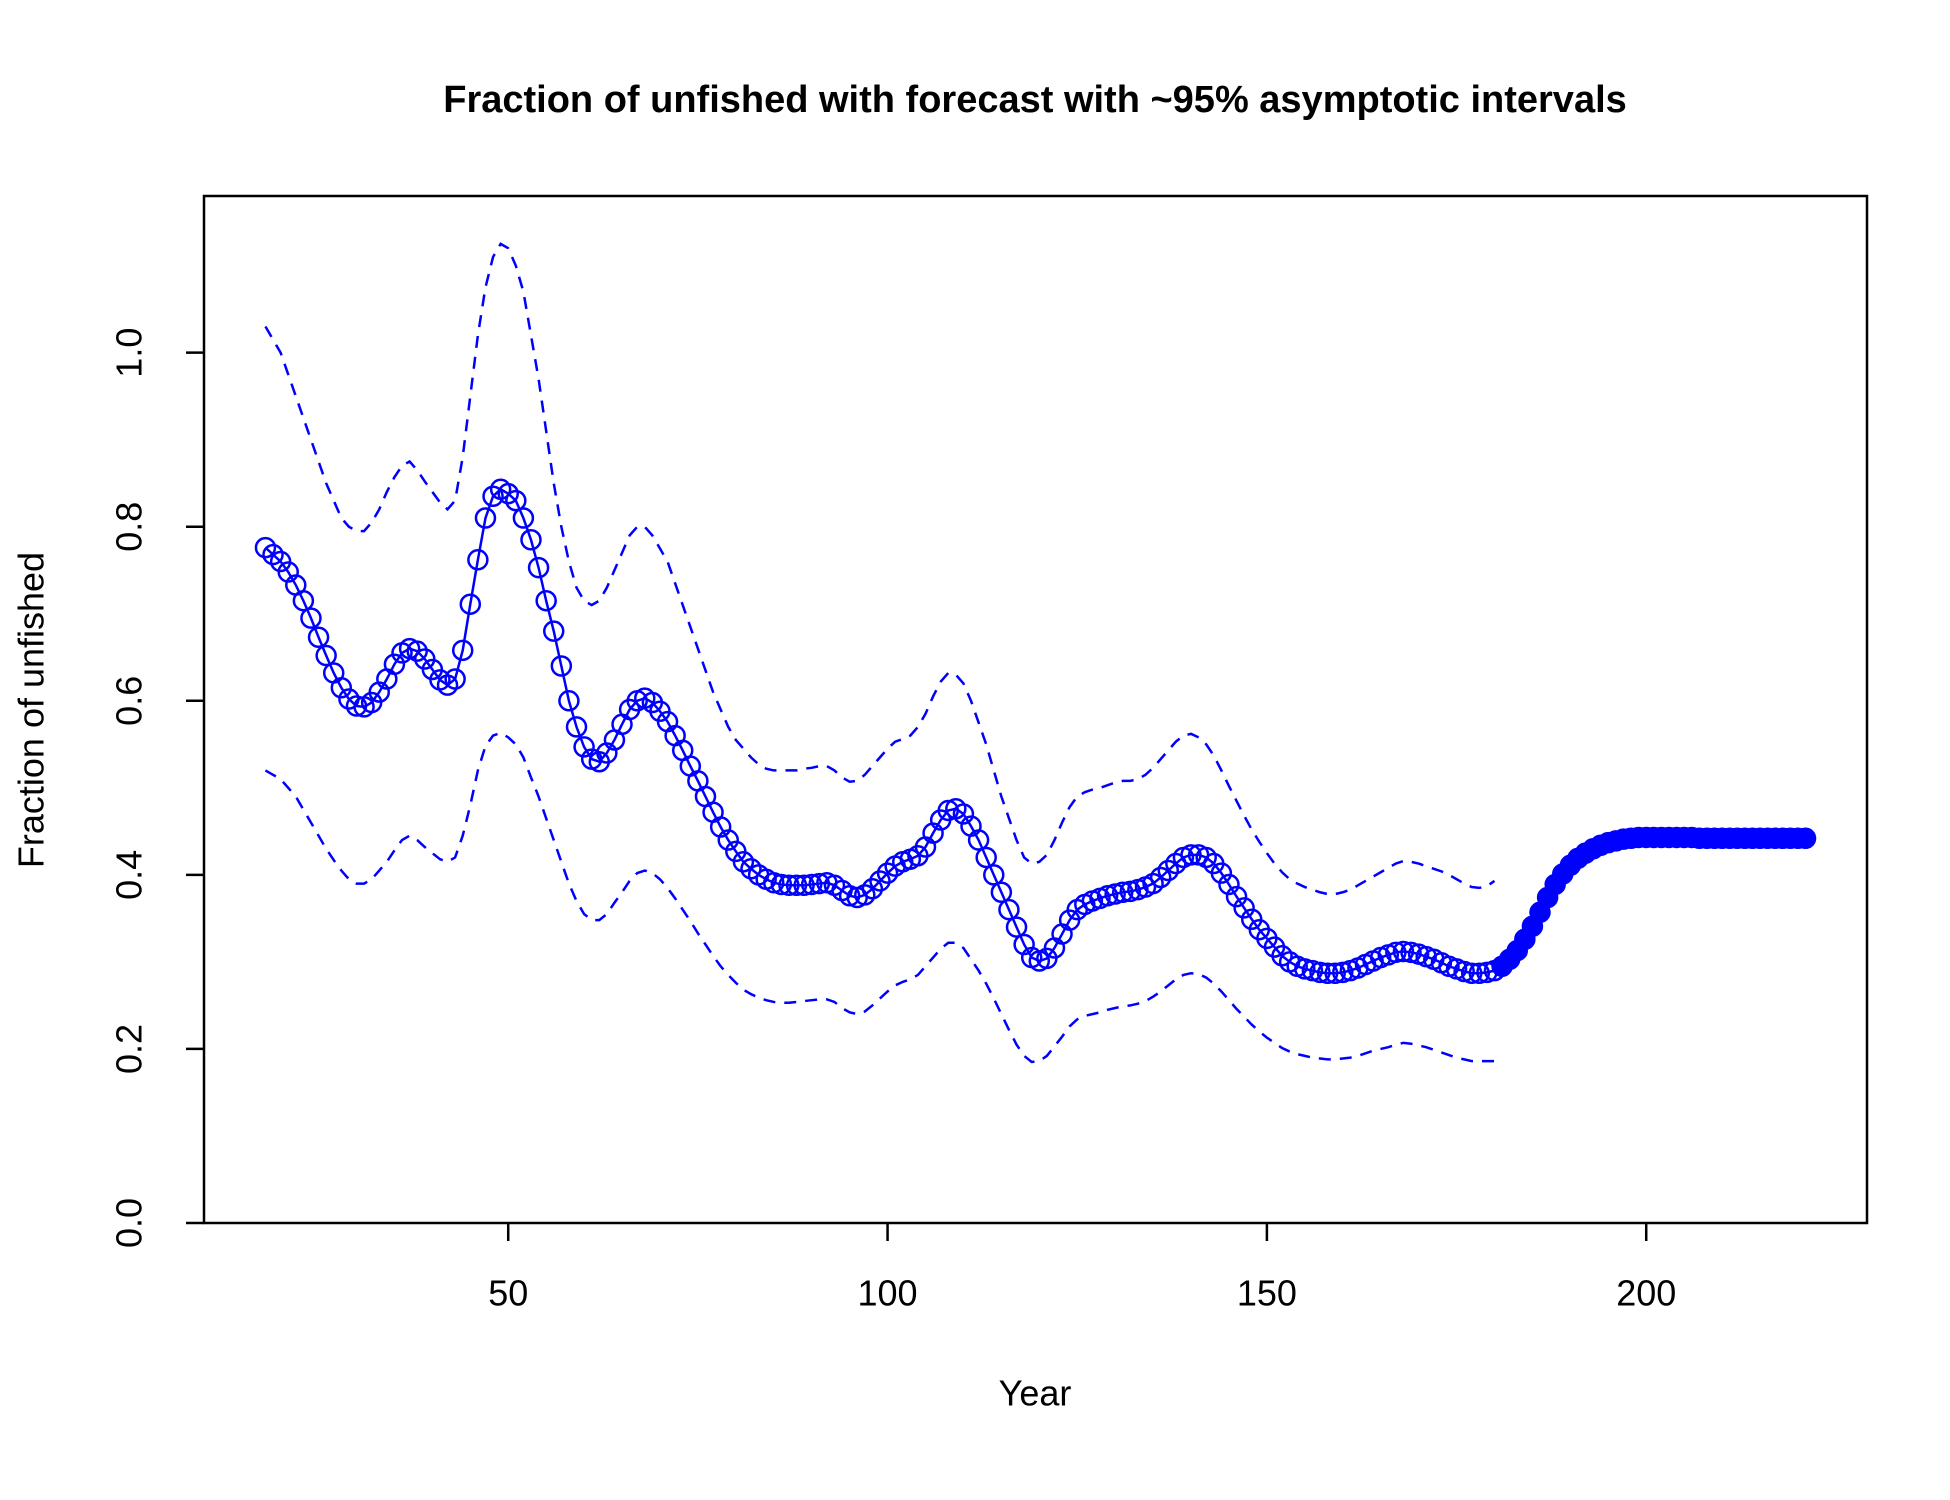 The height and width of the screenshot is (1500, 1950). I want to click on x-tick-label: 200, so click(1646, 1293).